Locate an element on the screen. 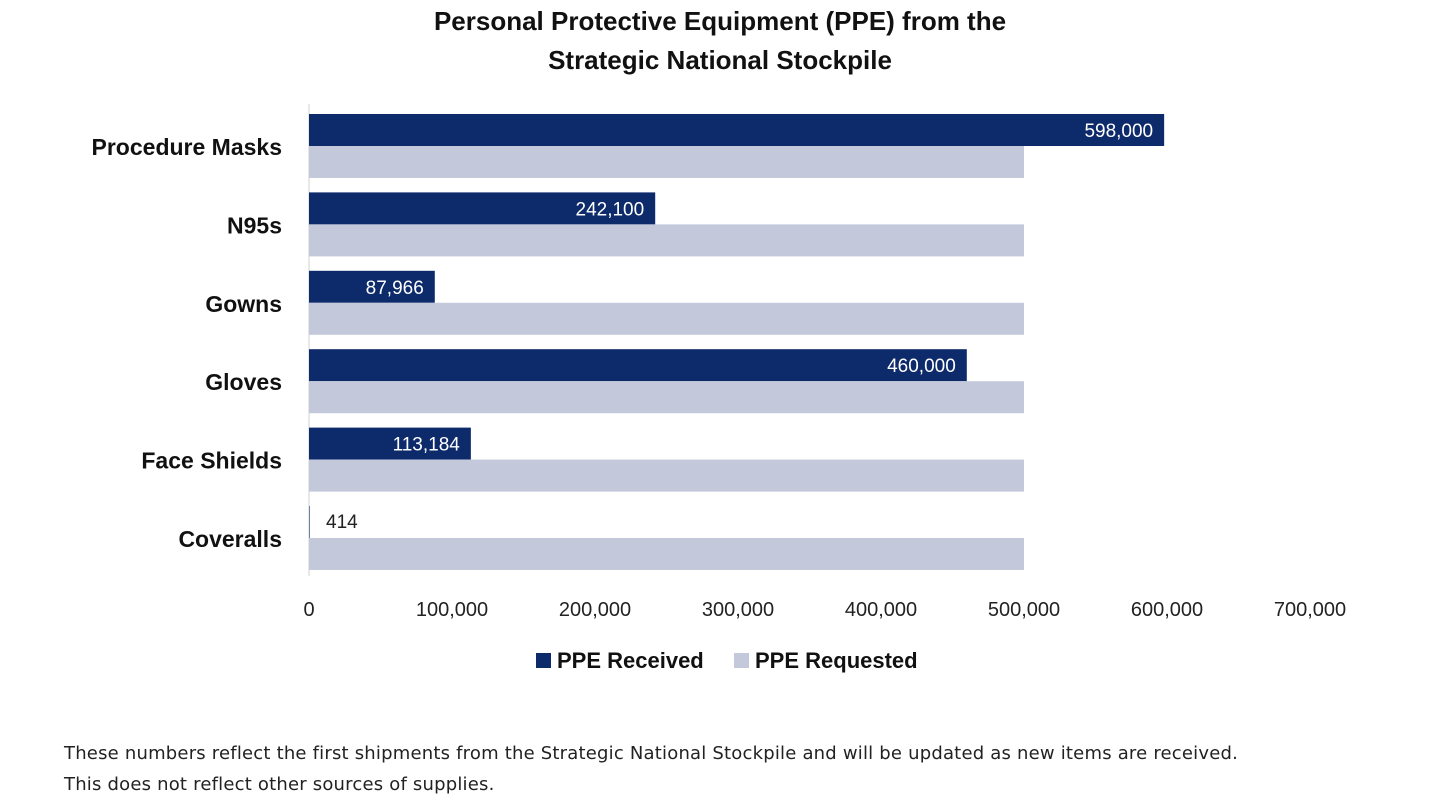 This screenshot has height=810, width=1440. category-label: Gowns is located at coordinates (243, 304).